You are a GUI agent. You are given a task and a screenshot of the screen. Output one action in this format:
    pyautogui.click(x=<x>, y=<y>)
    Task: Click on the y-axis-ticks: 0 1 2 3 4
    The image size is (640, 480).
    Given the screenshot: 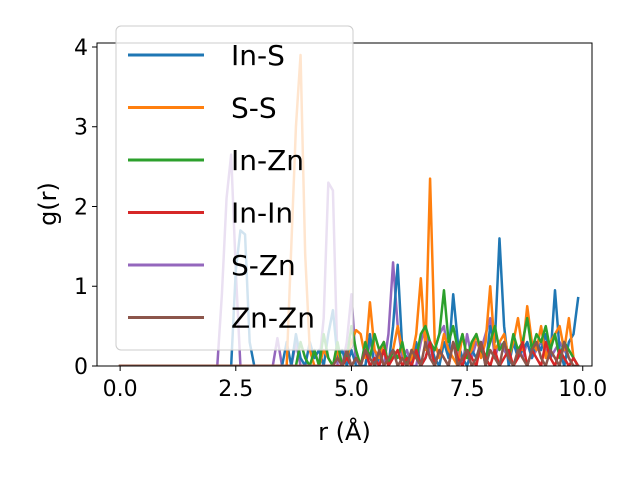 What is the action you would take?
    pyautogui.click(x=85, y=208)
    